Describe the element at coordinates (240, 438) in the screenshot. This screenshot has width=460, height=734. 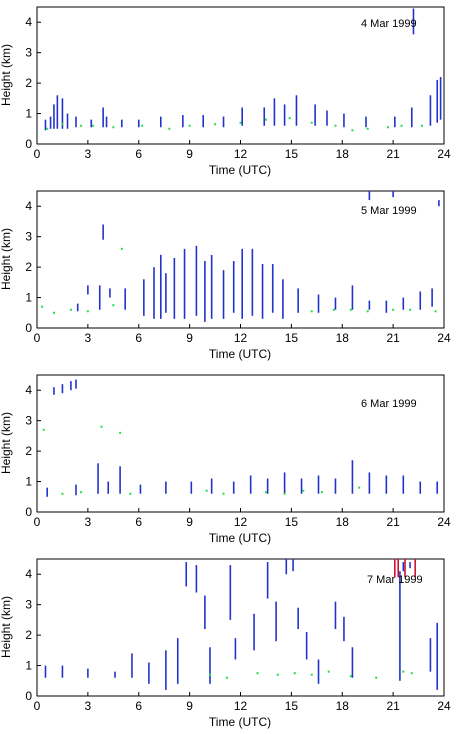
I see `plot-marks` at that location.